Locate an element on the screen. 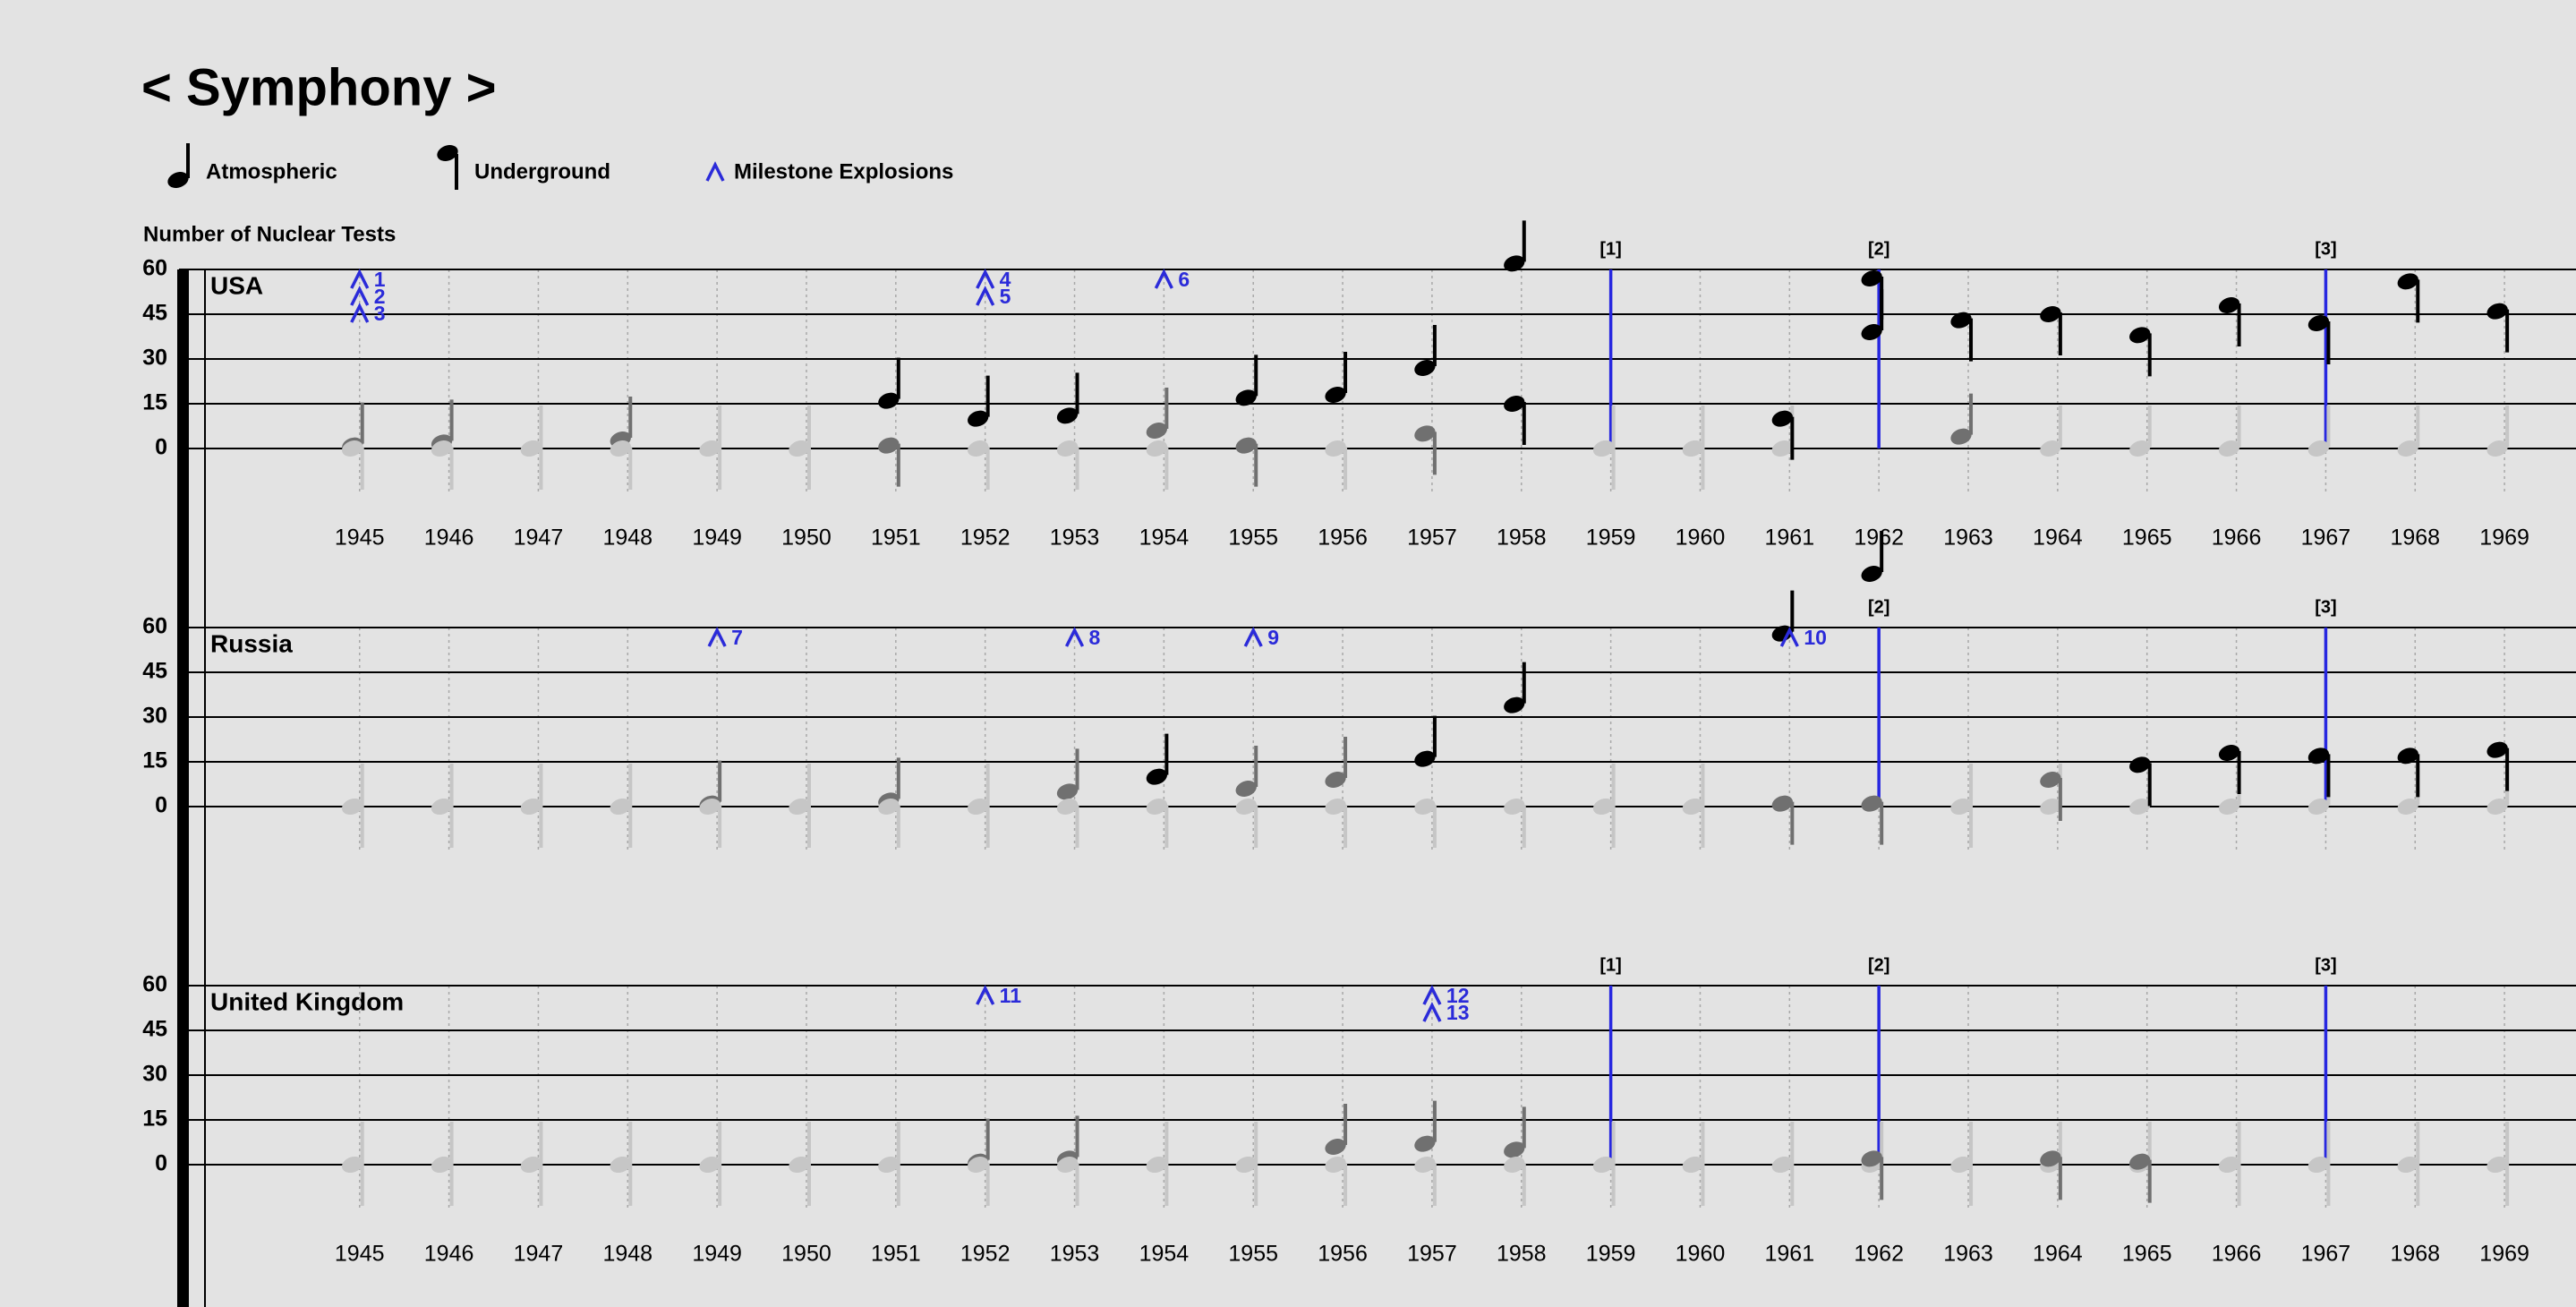 This screenshot has height=1307, width=2576. milestone-label: 3 is located at coordinates (380, 313).